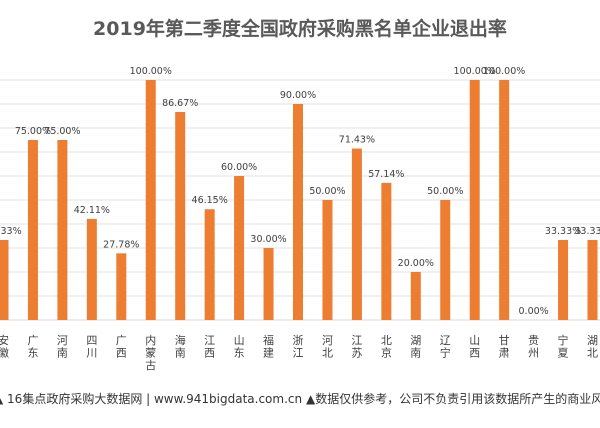 This screenshot has height=428, width=600. Describe the element at coordinates (4, 346) in the screenshot. I see `x-tick-label-安徽: 安徽` at that location.